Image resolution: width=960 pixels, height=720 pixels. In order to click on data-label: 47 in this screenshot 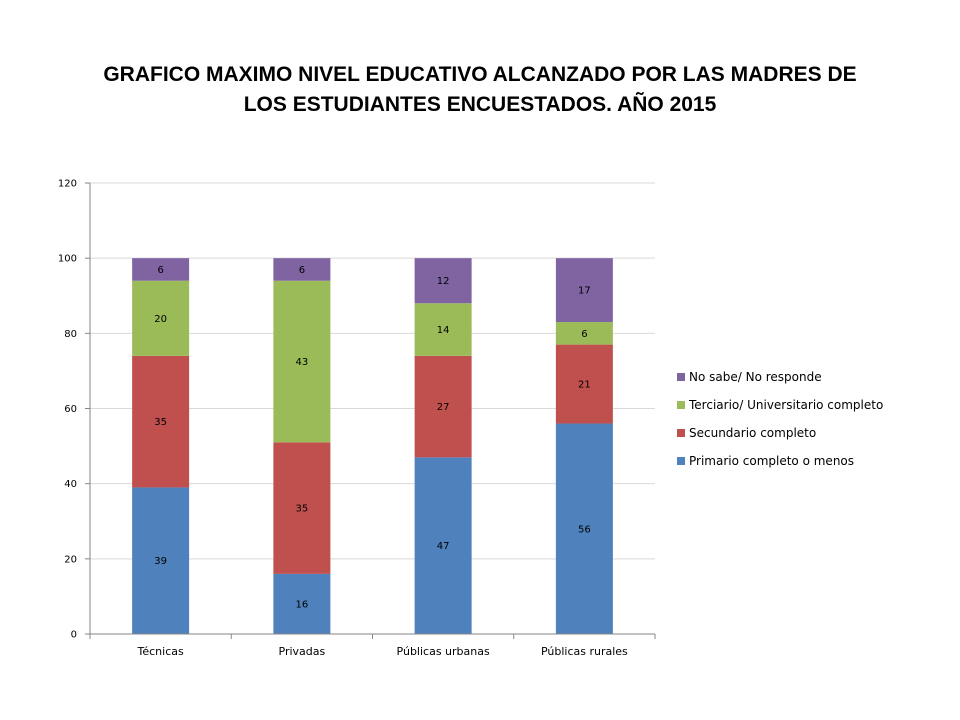, I will do `click(443, 546)`.